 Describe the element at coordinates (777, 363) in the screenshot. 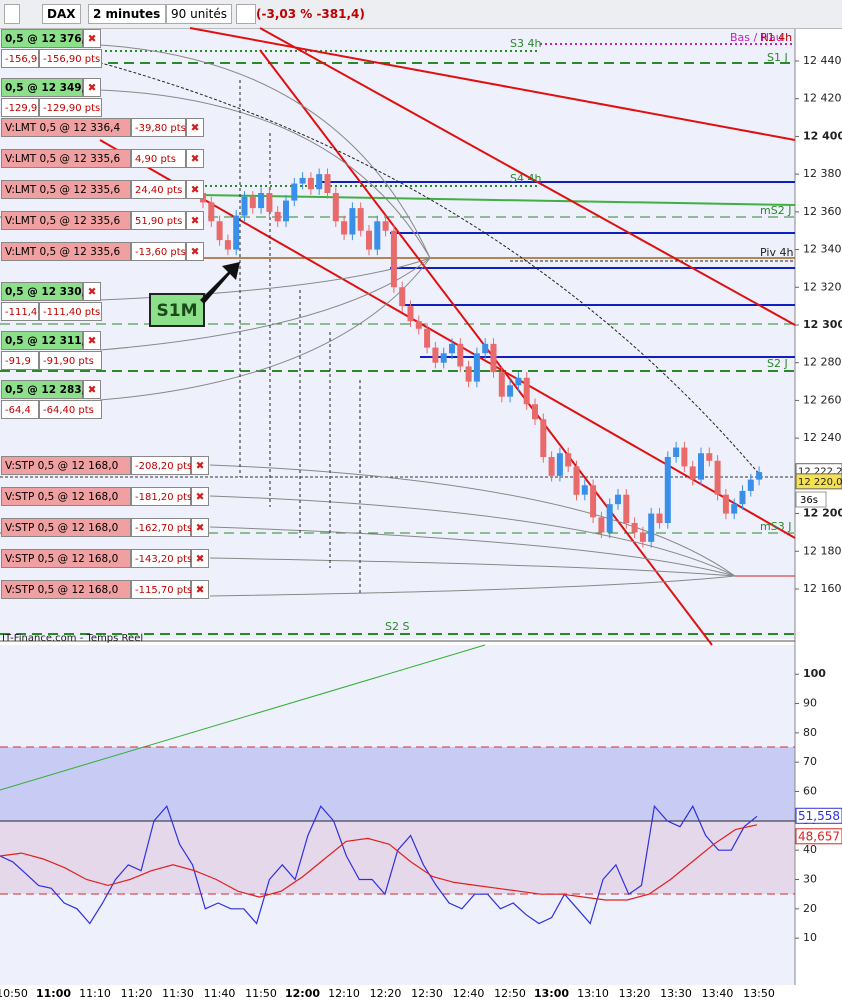

I see `level-label: S2 J` at that location.